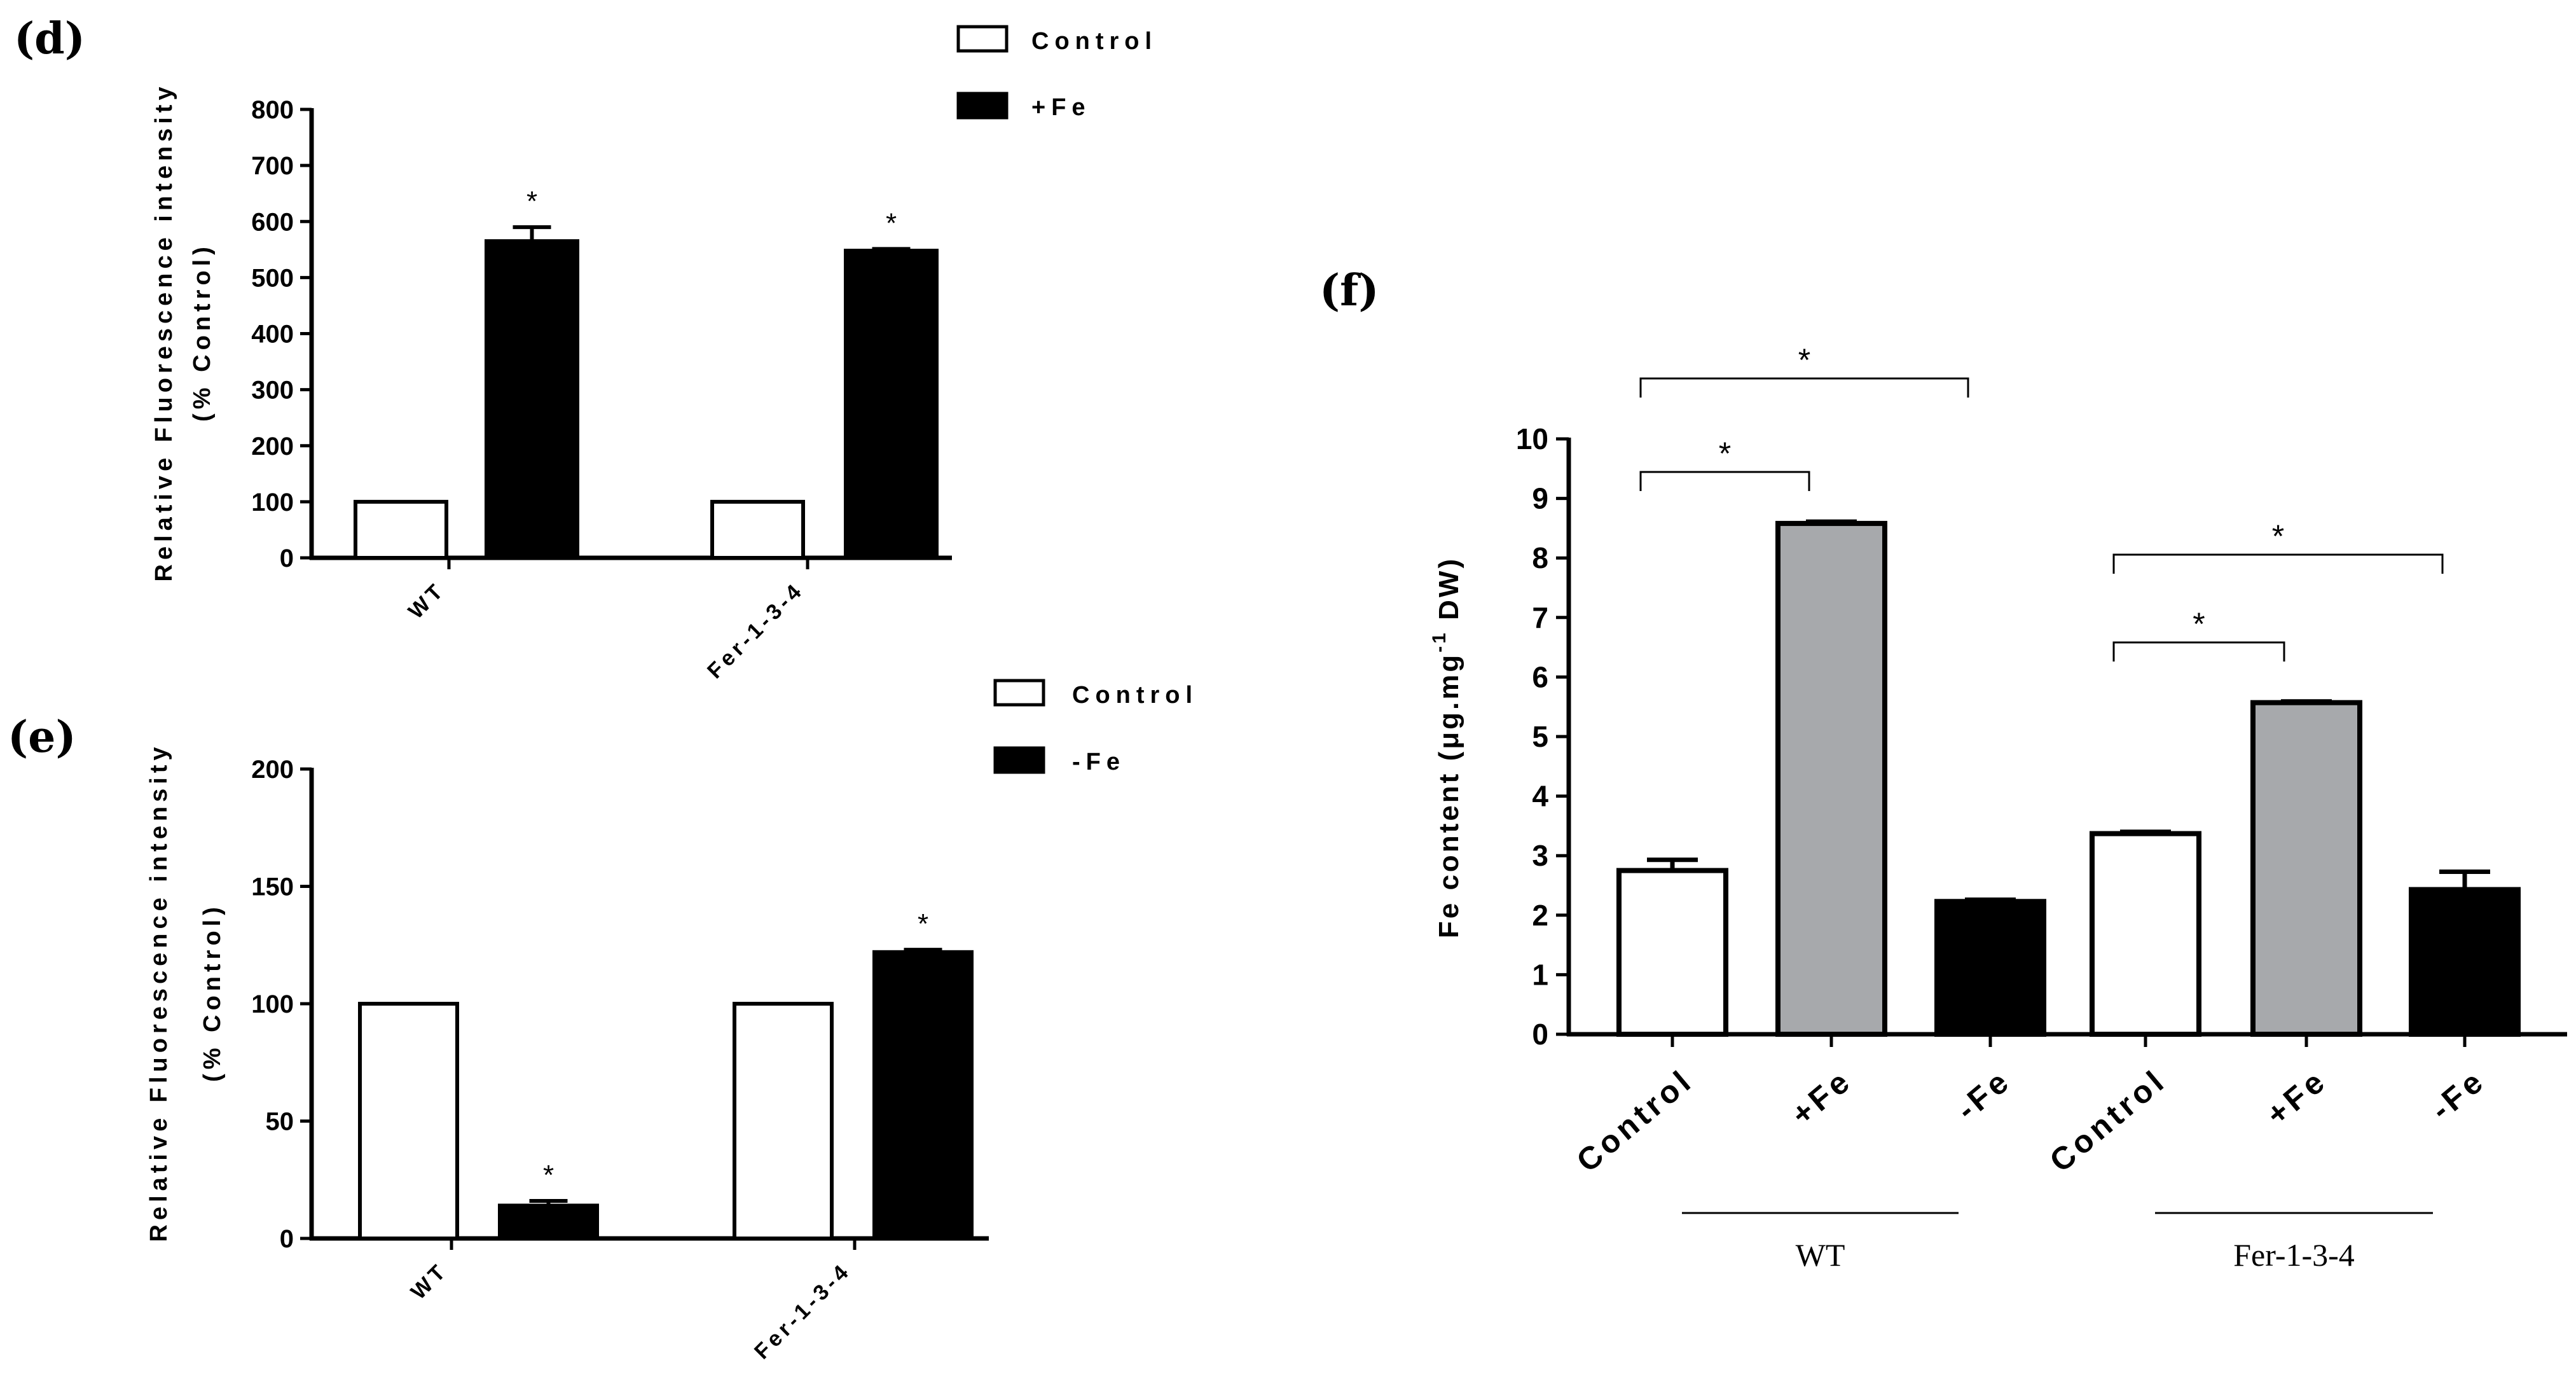  What do you see at coordinates (1540, 498) in the screenshot?
I see `y-tick-label: 9` at bounding box center [1540, 498].